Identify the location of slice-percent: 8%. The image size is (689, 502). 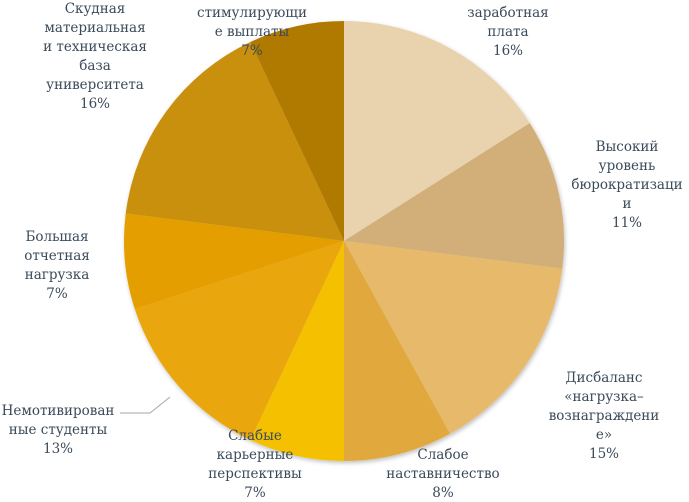
(443, 493).